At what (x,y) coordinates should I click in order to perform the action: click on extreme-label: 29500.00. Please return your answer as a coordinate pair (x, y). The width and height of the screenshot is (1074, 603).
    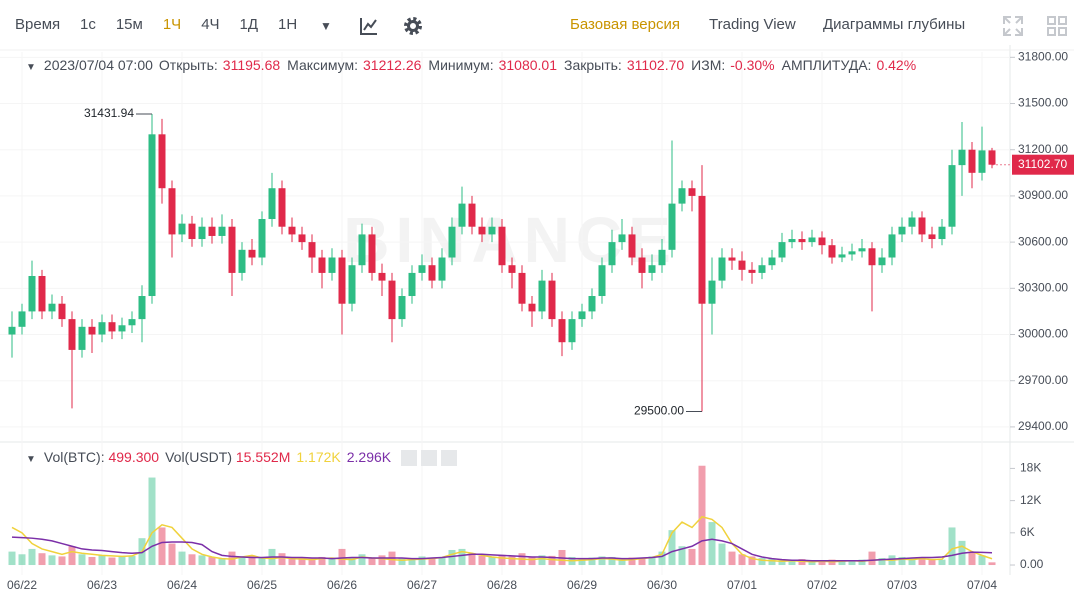
    Looking at the image, I should click on (659, 411).